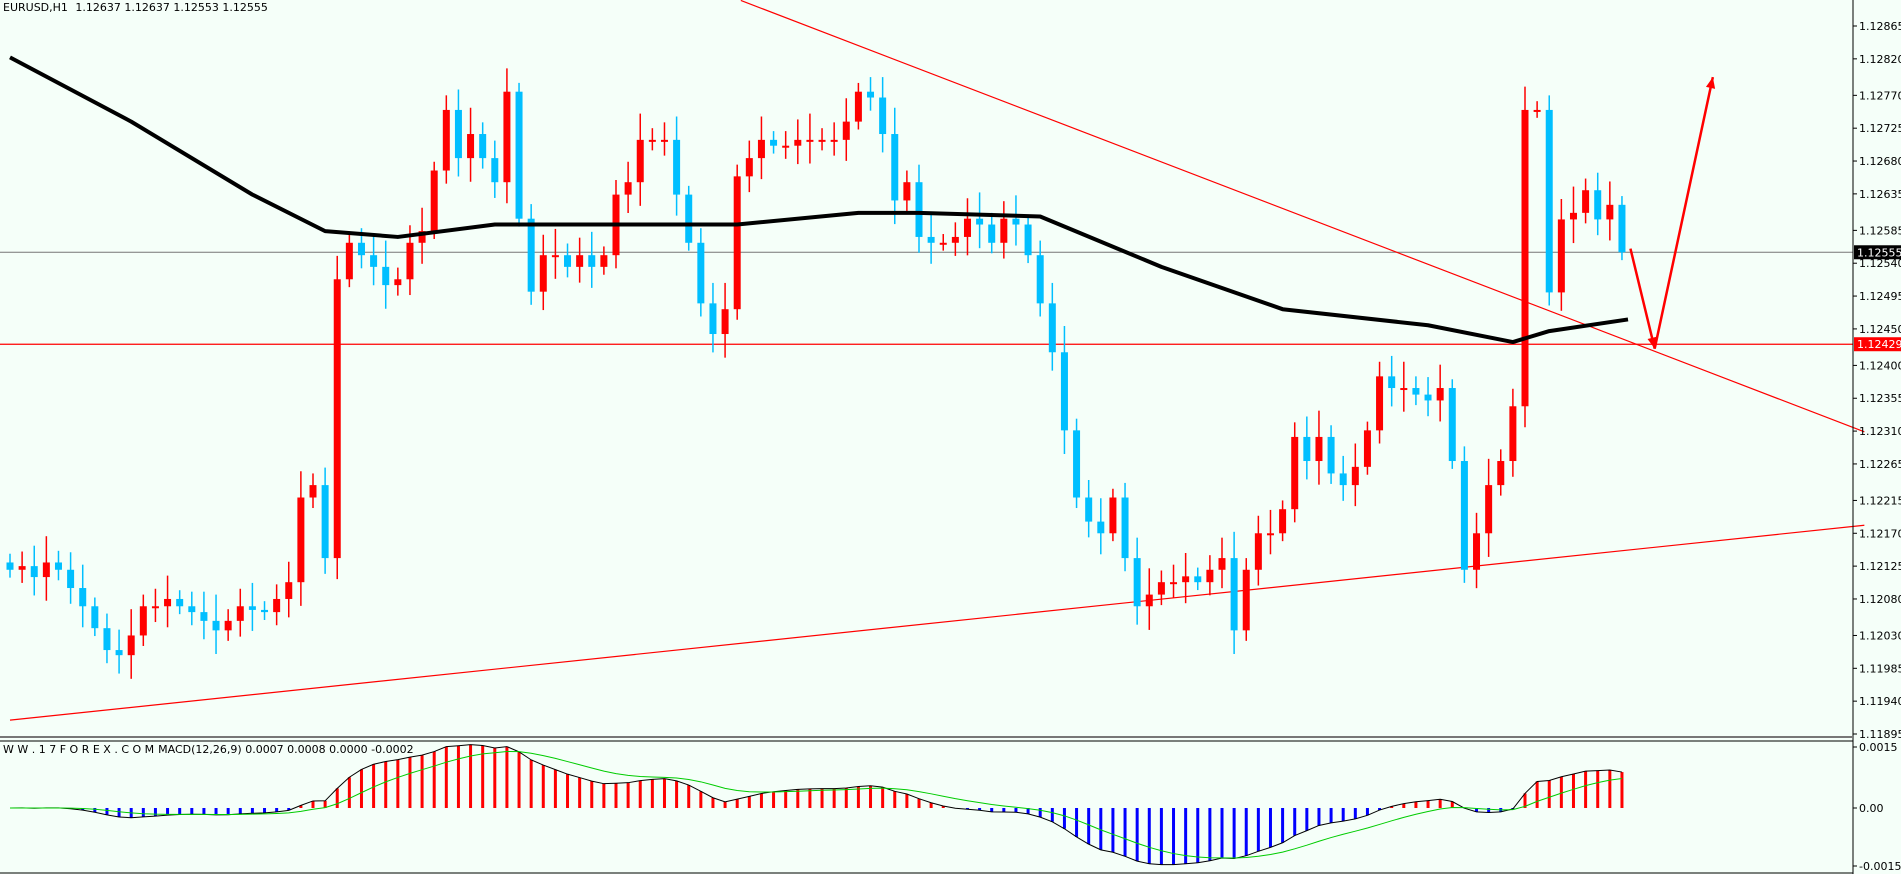 Image resolution: width=1901 pixels, height=874 pixels. Describe the element at coordinates (1880, 431) in the screenshot. I see `price-tick-label: 1.12310` at that location.